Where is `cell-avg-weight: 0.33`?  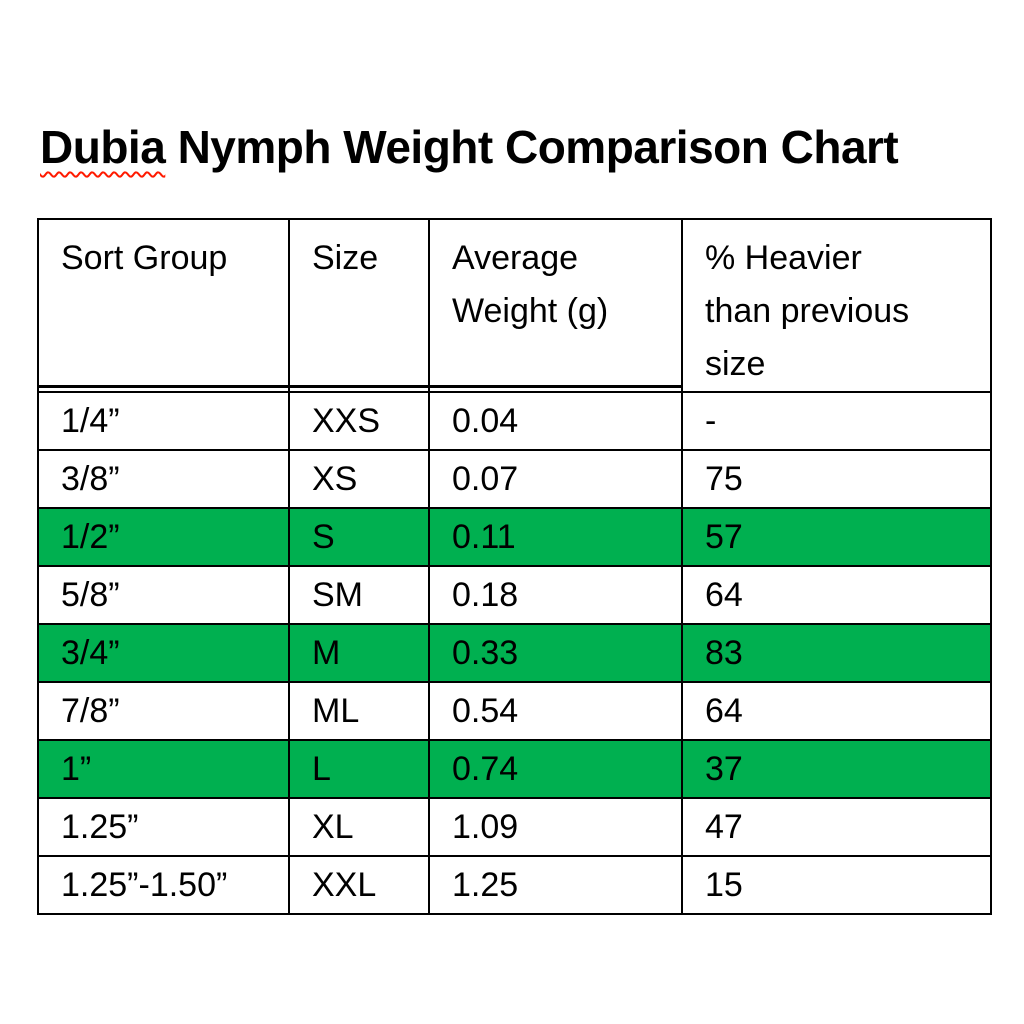
cell-avg-weight: 0.33 is located at coordinates (555, 653).